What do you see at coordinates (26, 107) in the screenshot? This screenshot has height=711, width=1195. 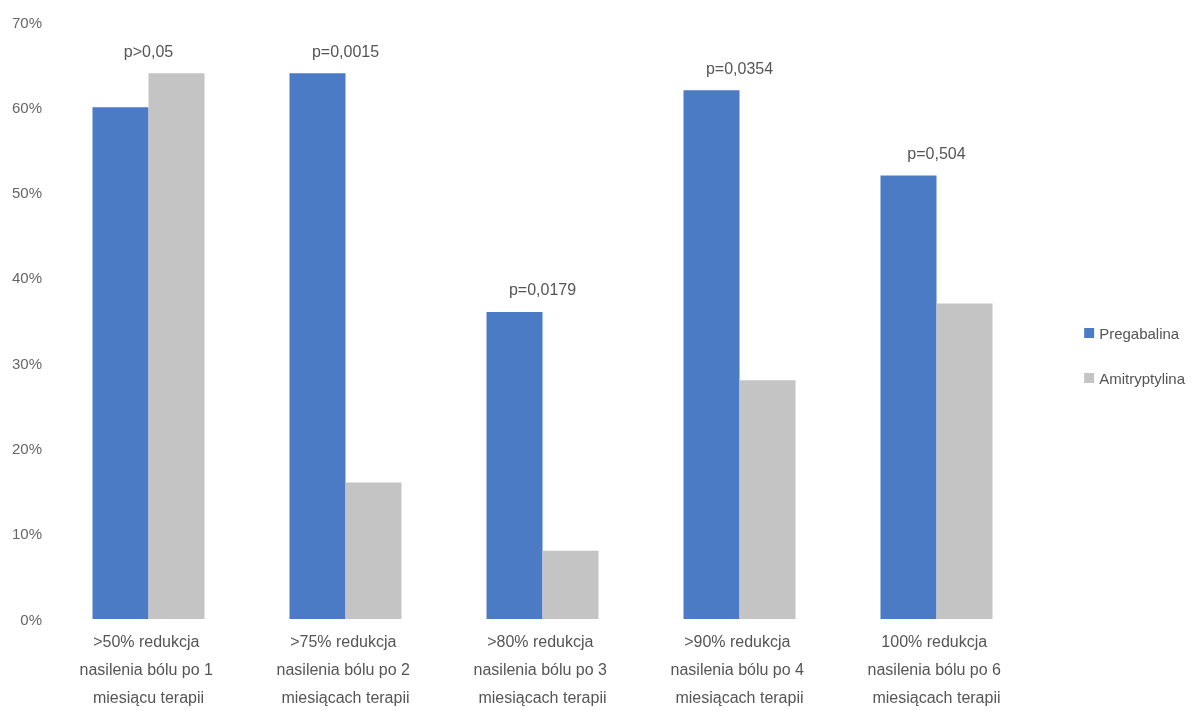 I see `y-tick-label: 60%` at bounding box center [26, 107].